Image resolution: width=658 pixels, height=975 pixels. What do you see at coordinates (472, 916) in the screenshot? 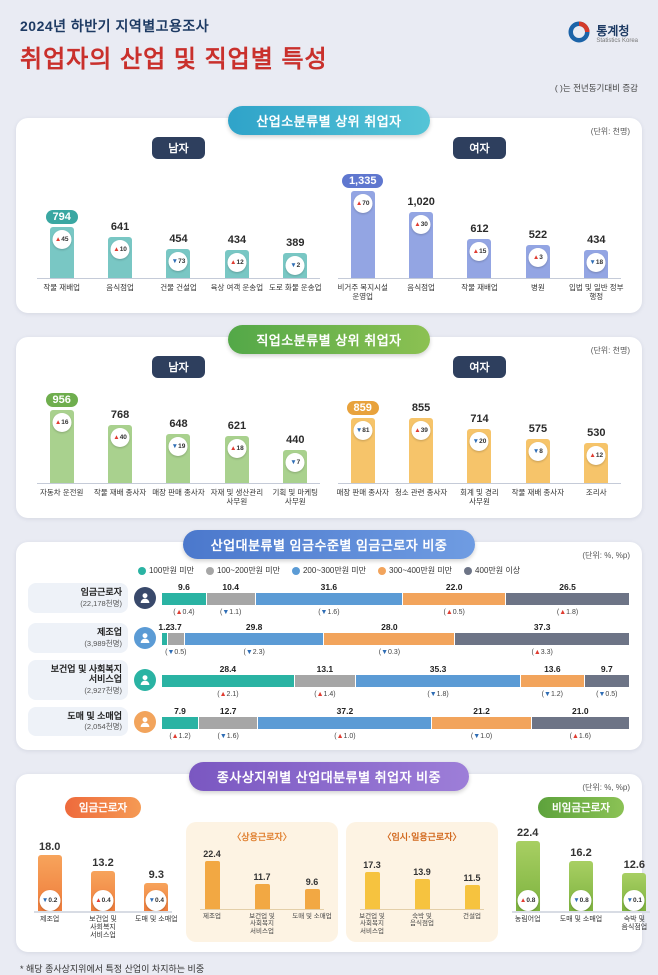
I see `bar-label: 건설업` at bounding box center [472, 916].